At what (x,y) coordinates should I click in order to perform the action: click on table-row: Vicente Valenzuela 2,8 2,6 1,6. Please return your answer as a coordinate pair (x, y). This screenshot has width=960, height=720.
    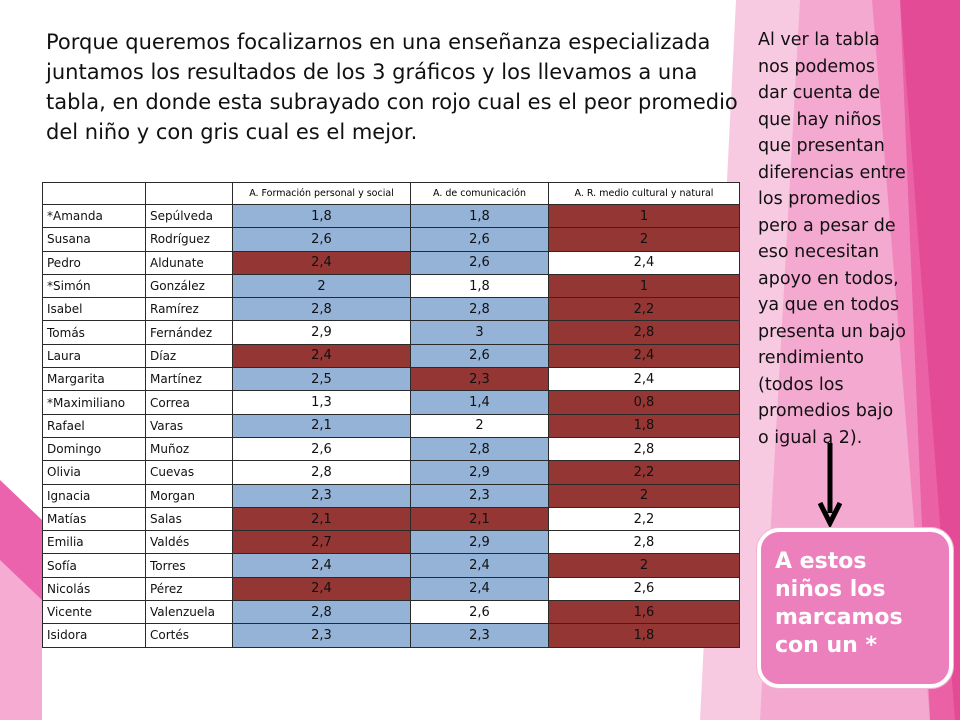
    Looking at the image, I should click on (391, 612).